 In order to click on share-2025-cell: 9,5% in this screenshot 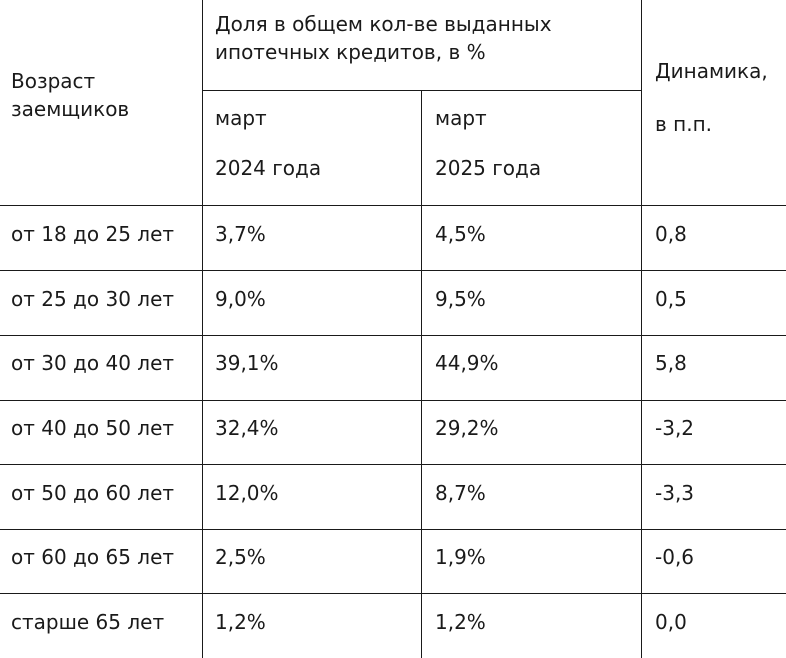, I will do `click(460, 299)`.